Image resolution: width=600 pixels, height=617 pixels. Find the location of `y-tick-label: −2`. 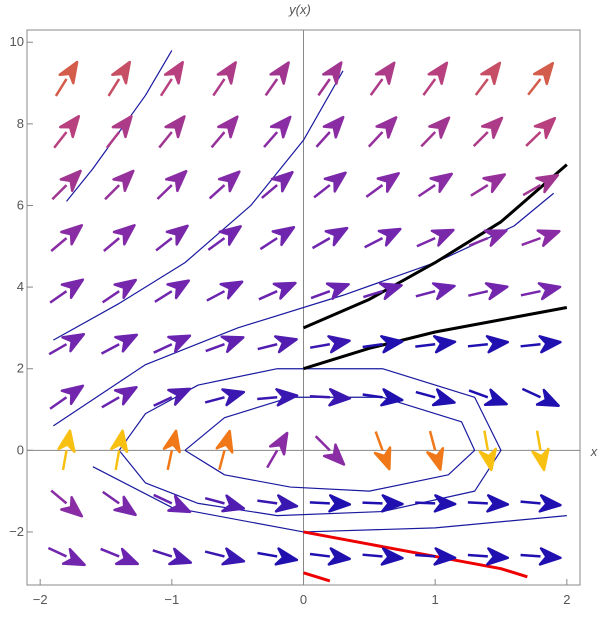

y-tick-label: −2 is located at coordinates (16, 531).